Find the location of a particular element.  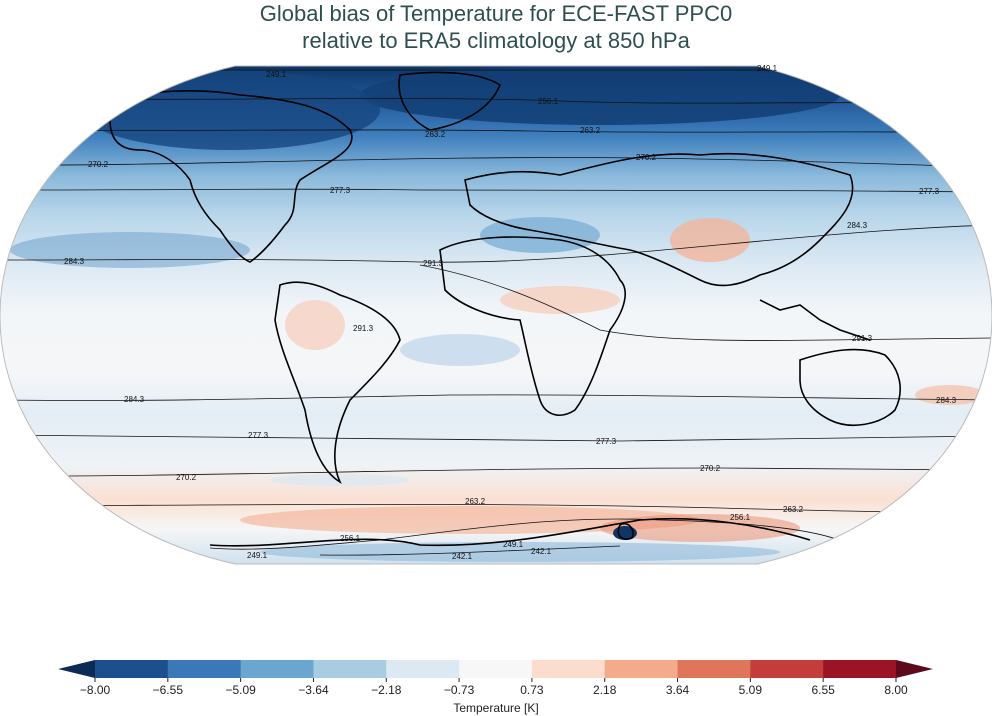

colorbar-label: Temperature [K] is located at coordinates (495, 708).